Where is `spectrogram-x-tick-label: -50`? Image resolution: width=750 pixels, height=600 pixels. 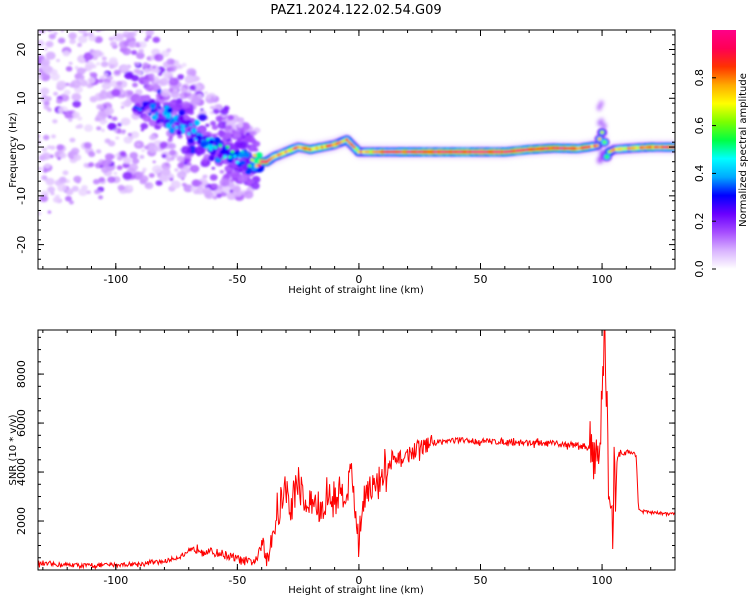 spectrogram-x-tick-label: -50 is located at coordinates (237, 279).